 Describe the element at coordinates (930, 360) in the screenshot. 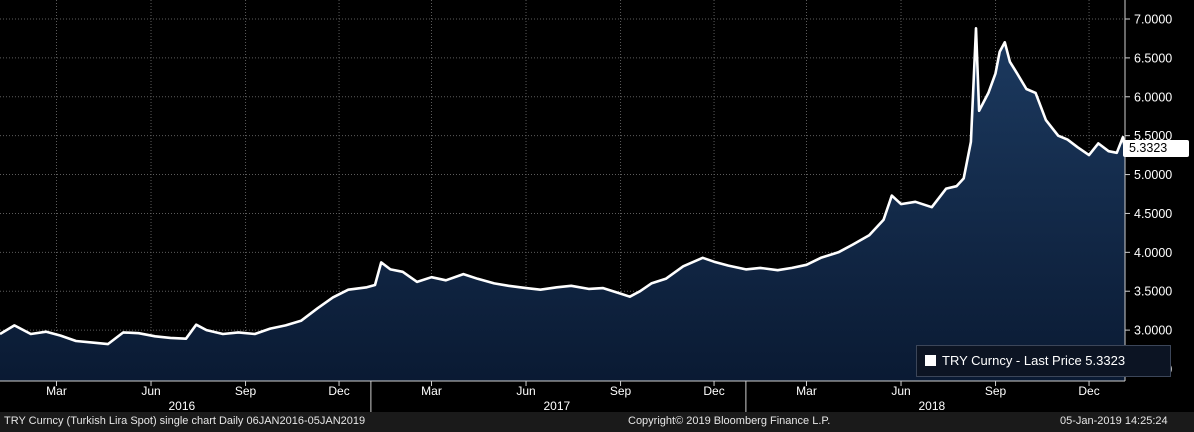

I see `legend-swatch` at that location.